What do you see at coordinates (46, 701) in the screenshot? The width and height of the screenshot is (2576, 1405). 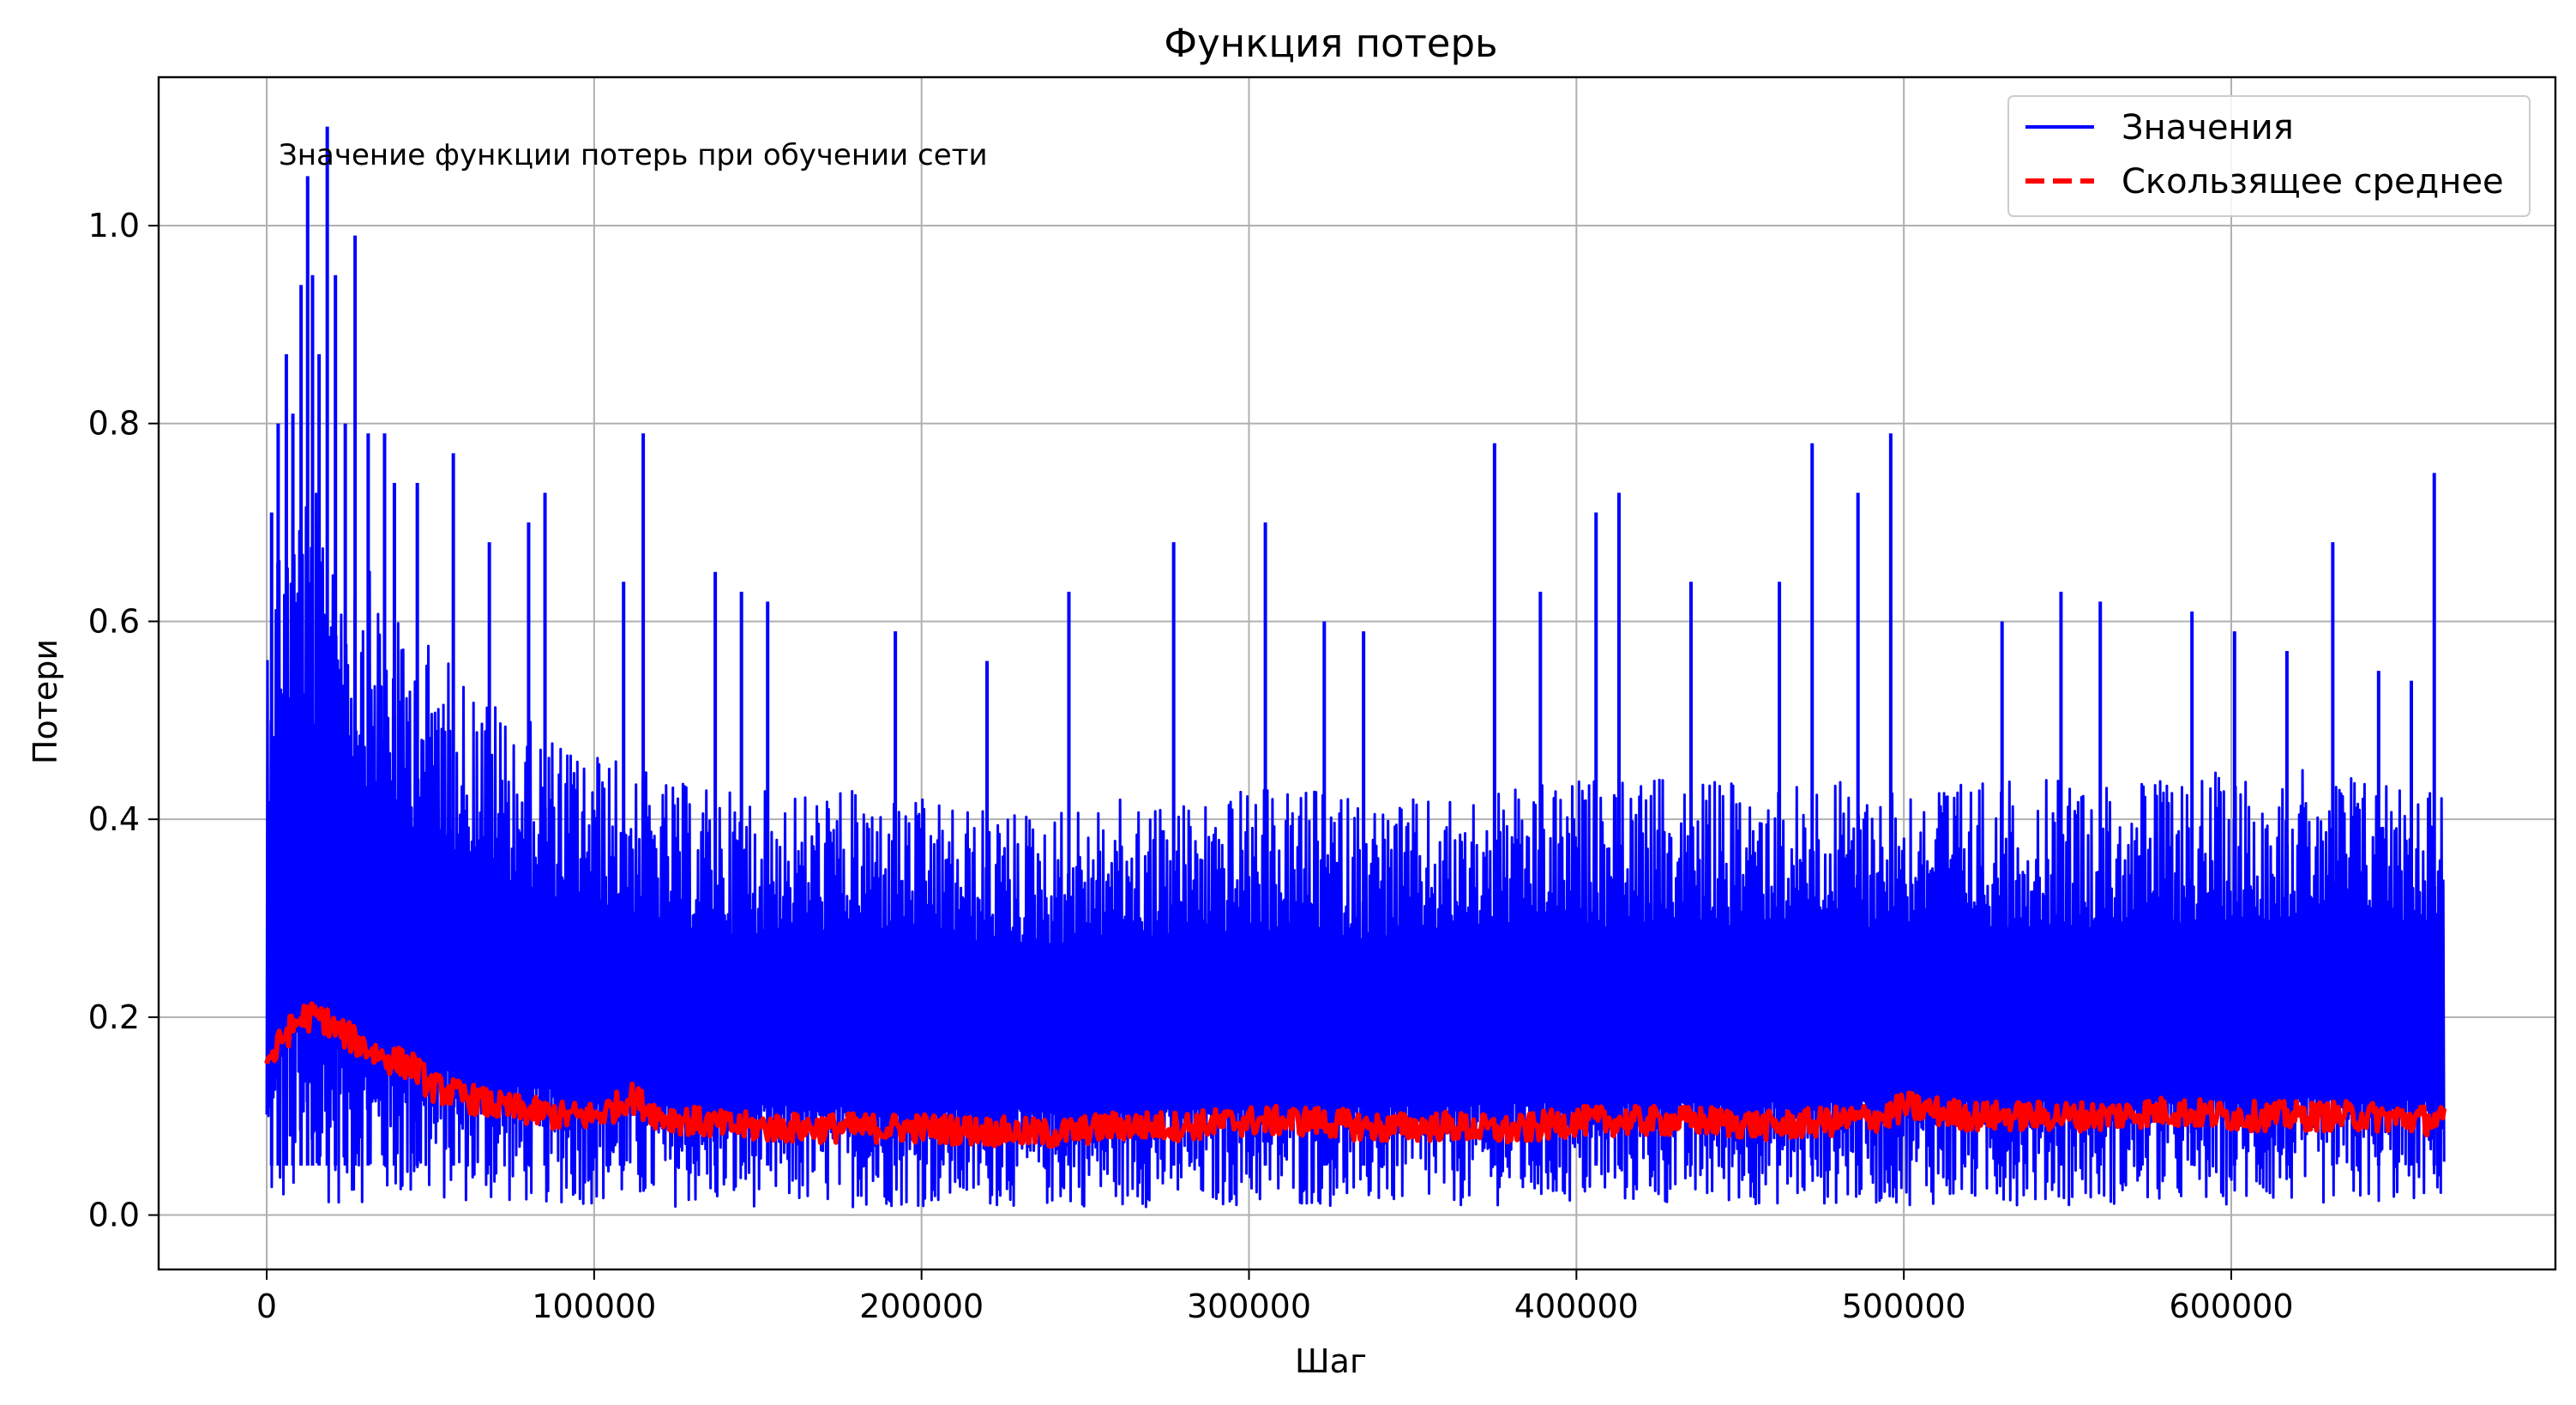 I see `y-axis-label: Потери` at bounding box center [46, 701].